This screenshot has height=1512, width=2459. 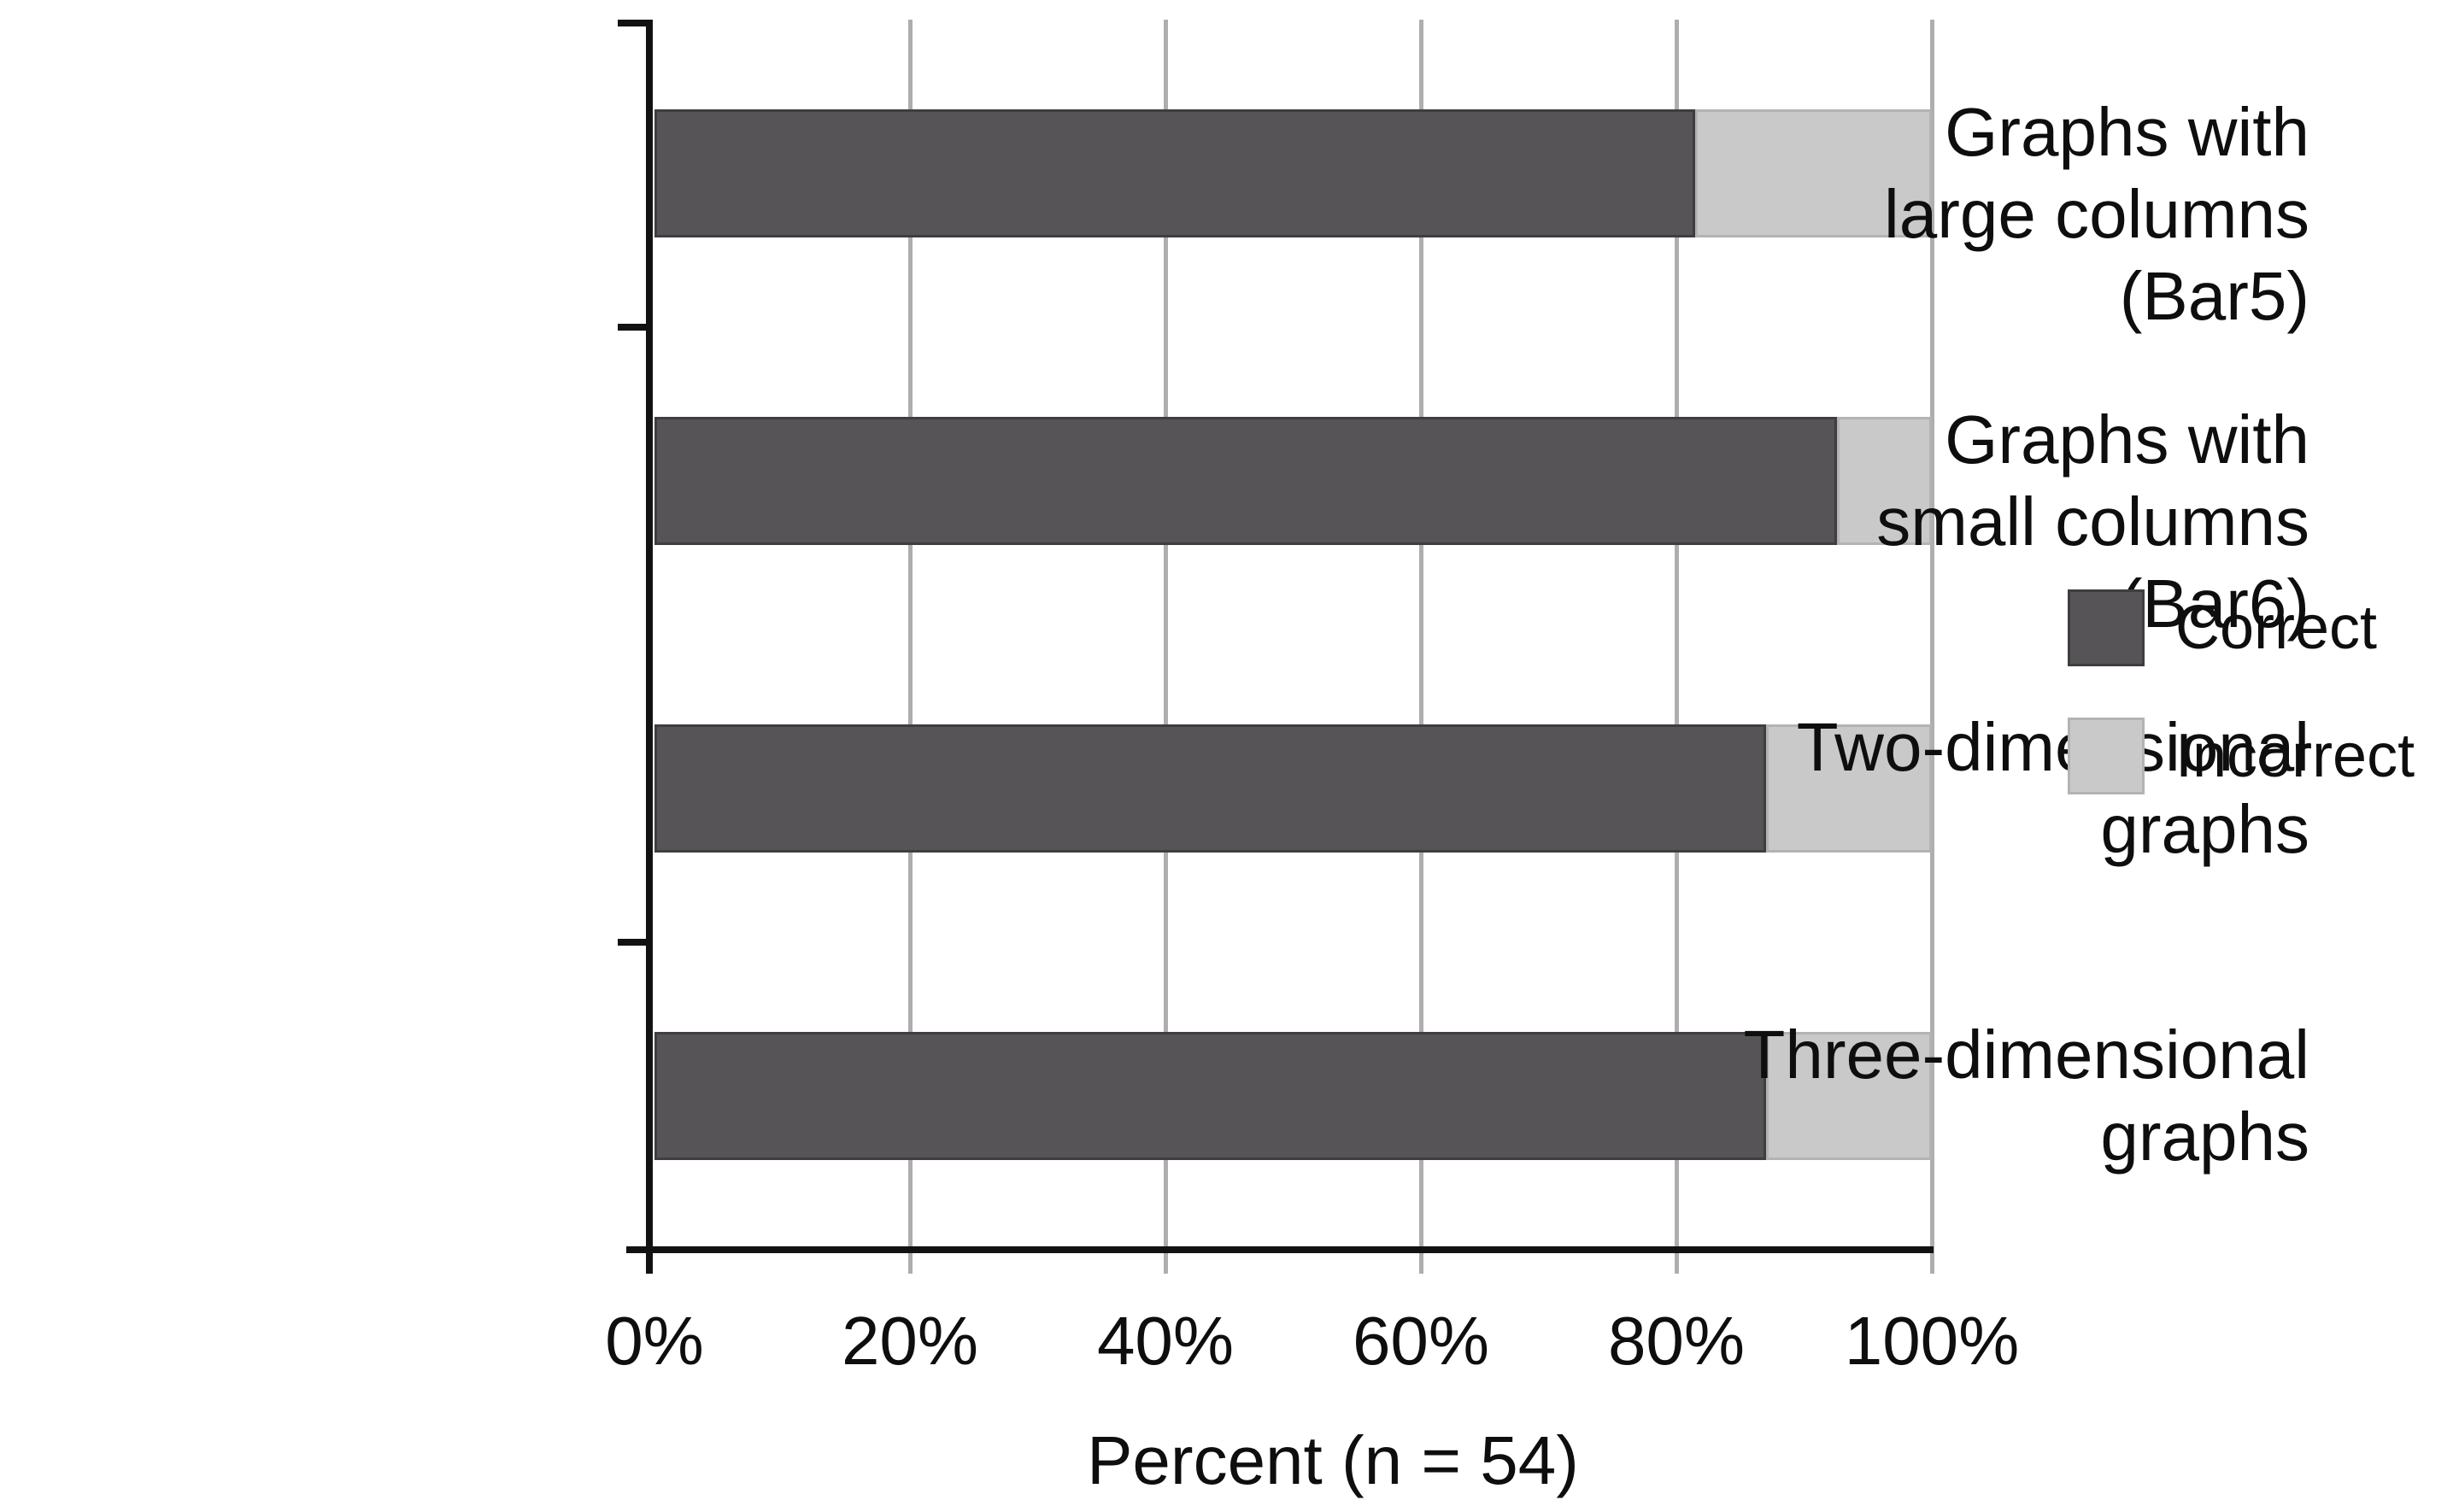 I want to click on x-axis-title: Percent (n = 54), so click(x=1333, y=1460).